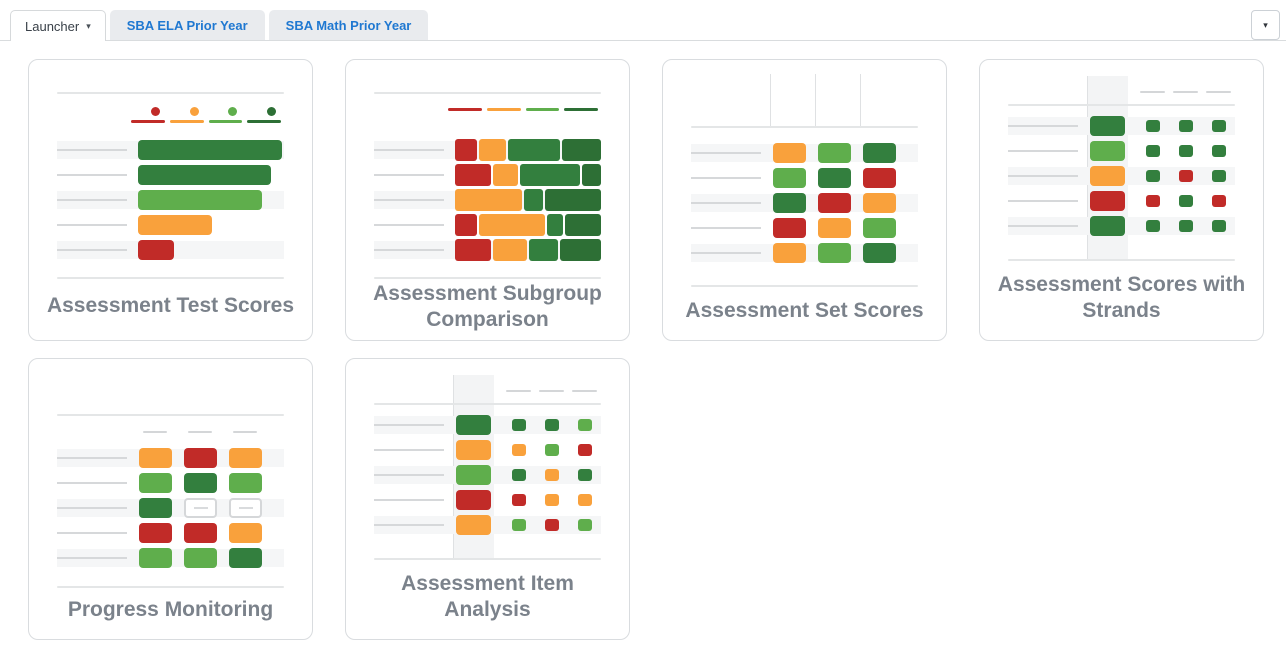 Image resolution: width=1286 pixels, height=657 pixels. I want to click on report-card-assessment-subgroup-comparison: Assessment Subgroup Comparison, so click(487, 200).